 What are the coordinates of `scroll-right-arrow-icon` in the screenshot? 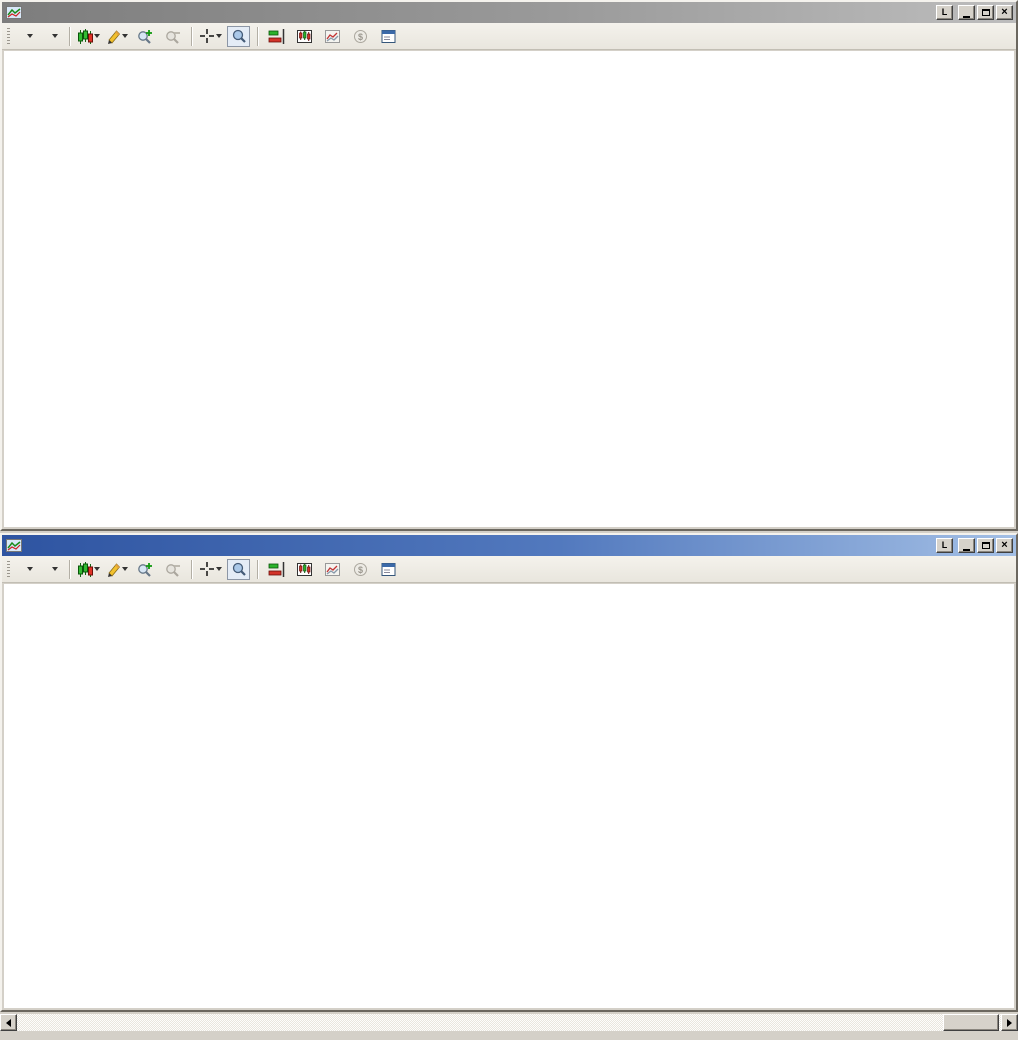 It's located at (1009, 1022).